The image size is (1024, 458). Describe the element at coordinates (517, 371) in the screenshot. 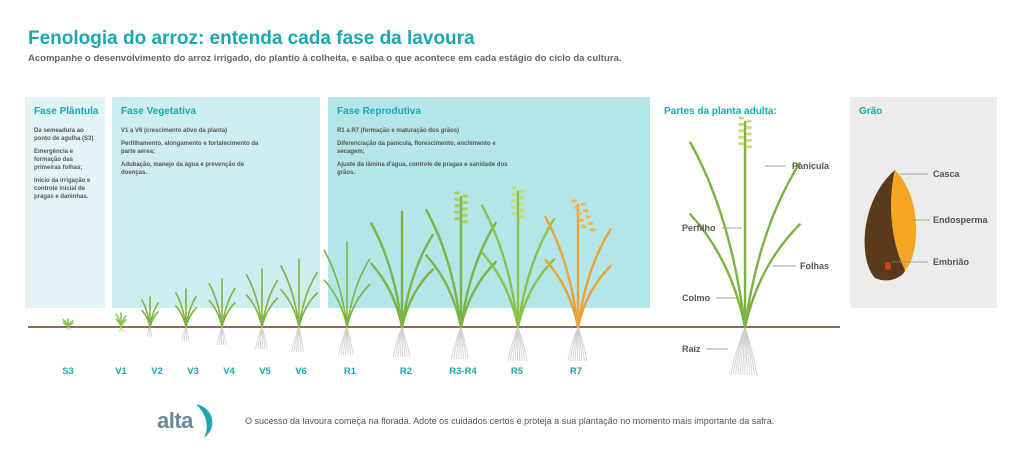

I see `stage-label: R5` at that location.